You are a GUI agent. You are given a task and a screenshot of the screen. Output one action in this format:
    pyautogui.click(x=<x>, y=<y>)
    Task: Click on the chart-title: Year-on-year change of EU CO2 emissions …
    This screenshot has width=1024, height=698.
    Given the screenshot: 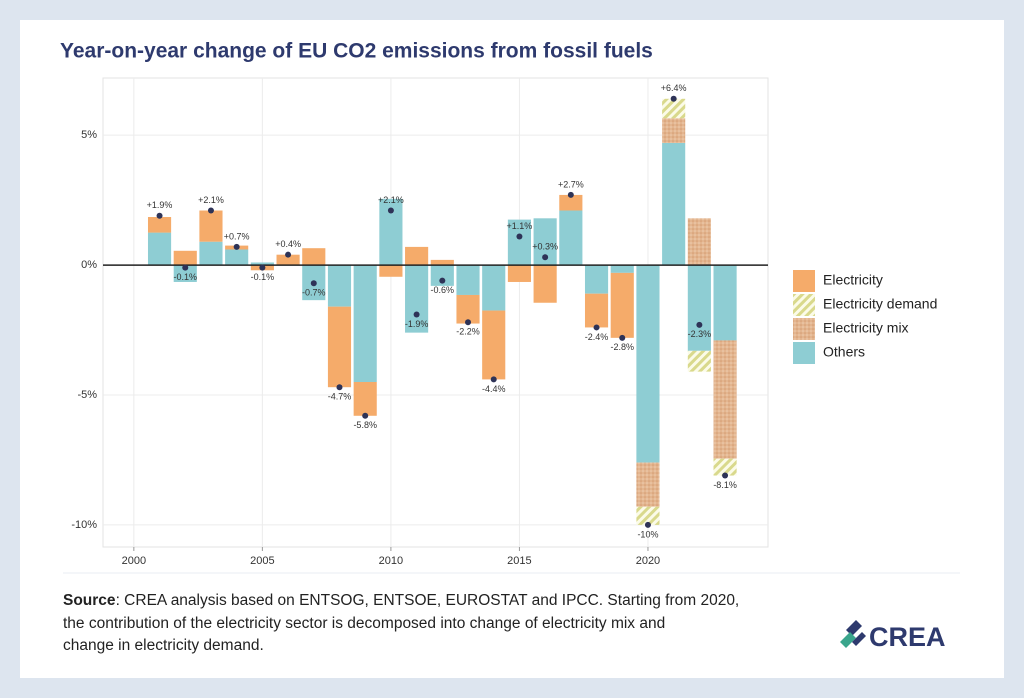 What is the action you would take?
    pyautogui.click(x=356, y=51)
    